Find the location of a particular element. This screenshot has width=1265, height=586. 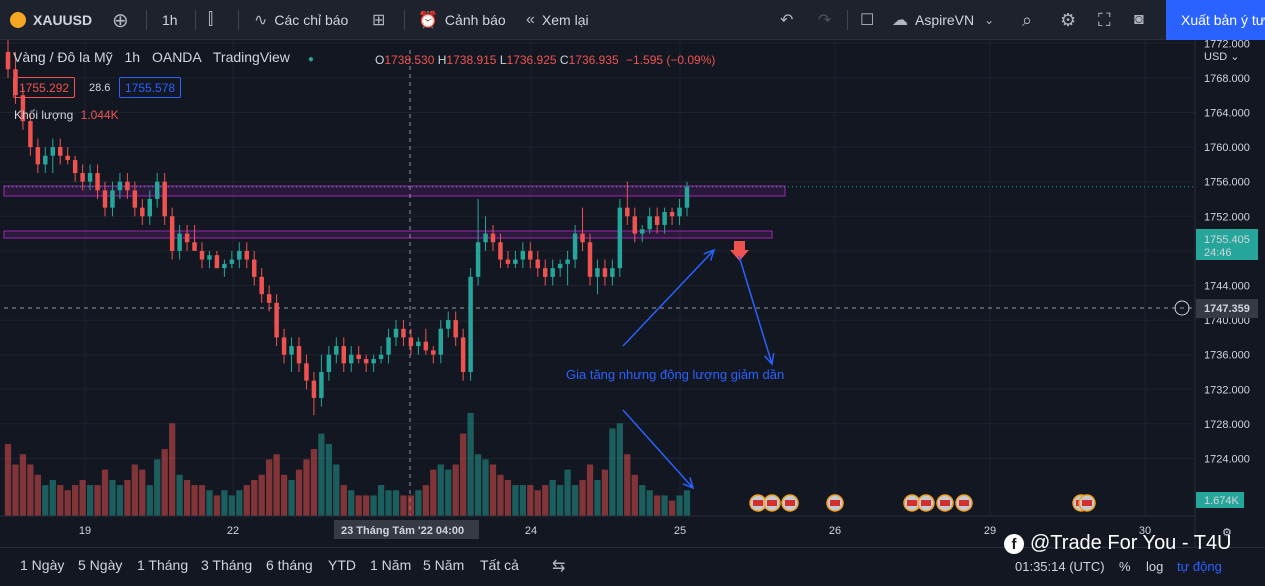

layouts-button: ⊞ is located at coordinates (382, 20).